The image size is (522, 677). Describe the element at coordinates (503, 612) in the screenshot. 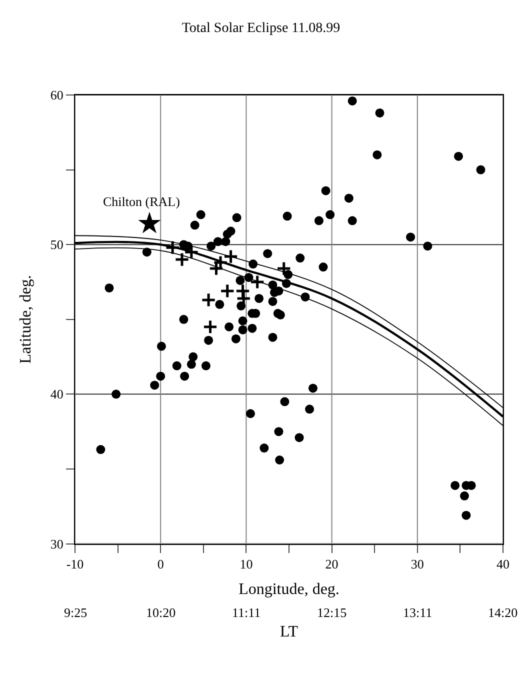

I see `text: 14:20` at that location.